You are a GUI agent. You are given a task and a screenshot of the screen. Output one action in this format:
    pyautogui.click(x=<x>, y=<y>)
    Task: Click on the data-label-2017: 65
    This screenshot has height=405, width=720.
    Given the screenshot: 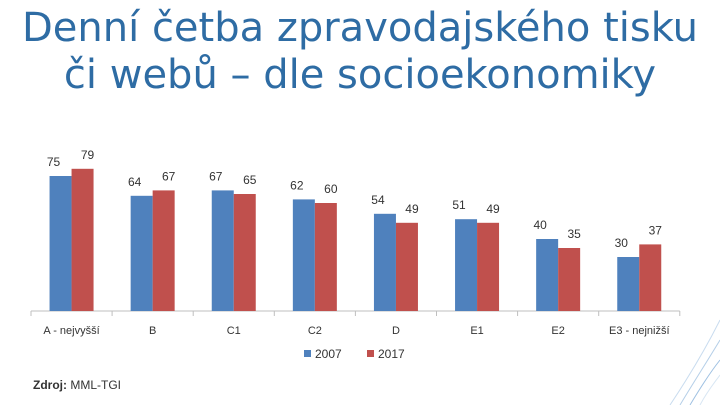 What is the action you would take?
    pyautogui.click(x=250, y=180)
    